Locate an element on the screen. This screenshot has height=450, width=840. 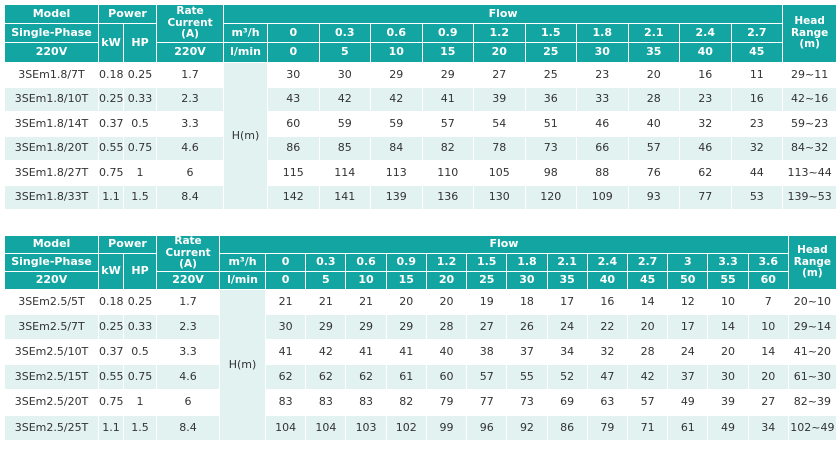
head-value-cell: 14 is located at coordinates (768, 352).